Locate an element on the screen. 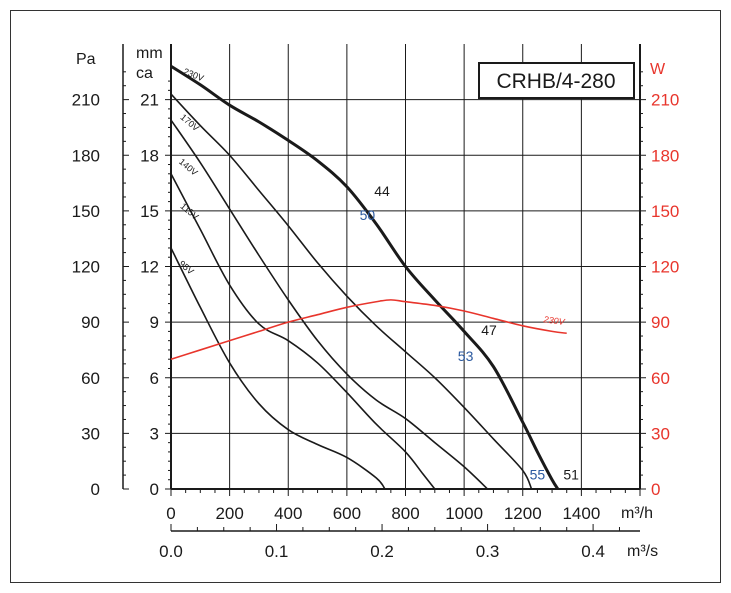  pressure-curve-95v is located at coordinates (278, 368).